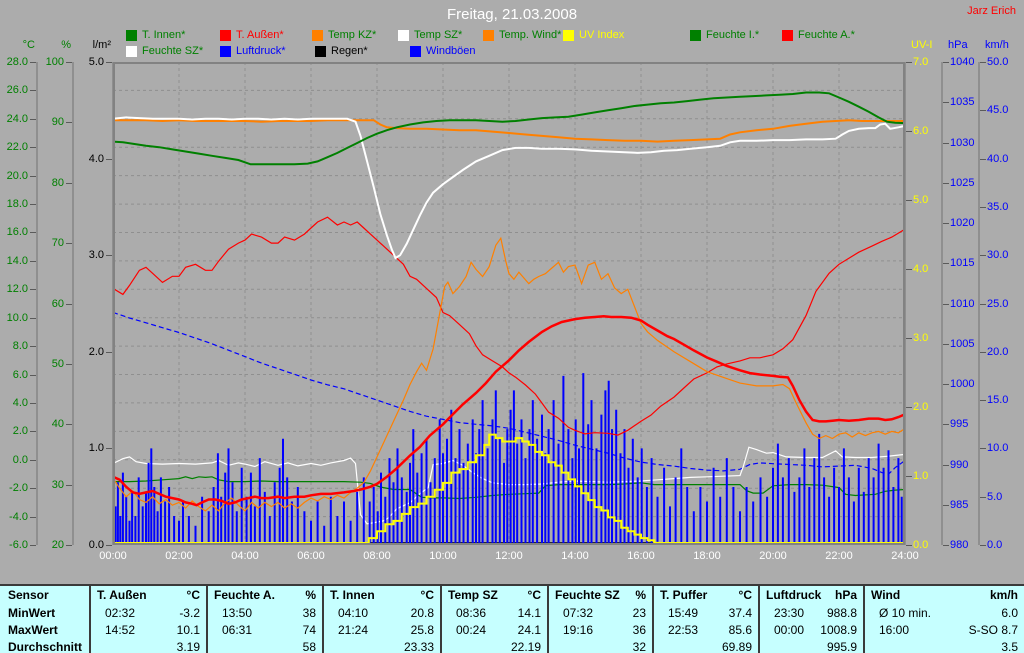  I want to click on table-row-label: MaxWert, so click(33, 629).